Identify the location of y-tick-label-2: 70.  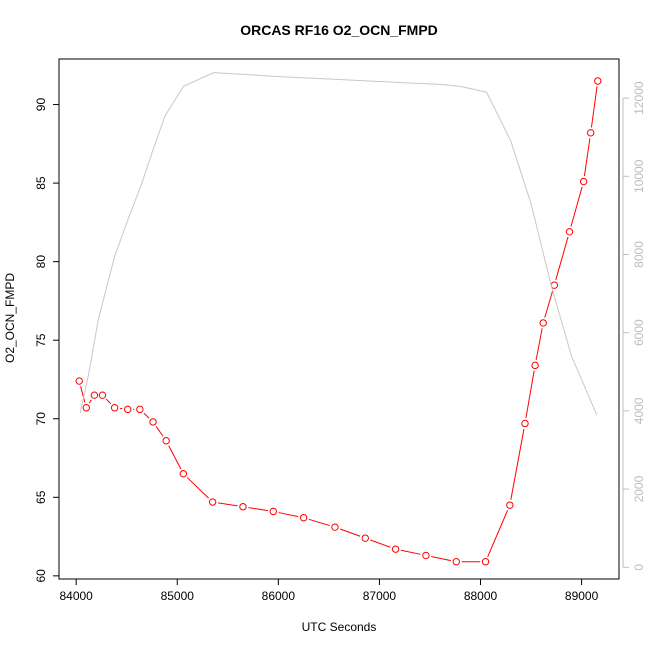
(41, 419).